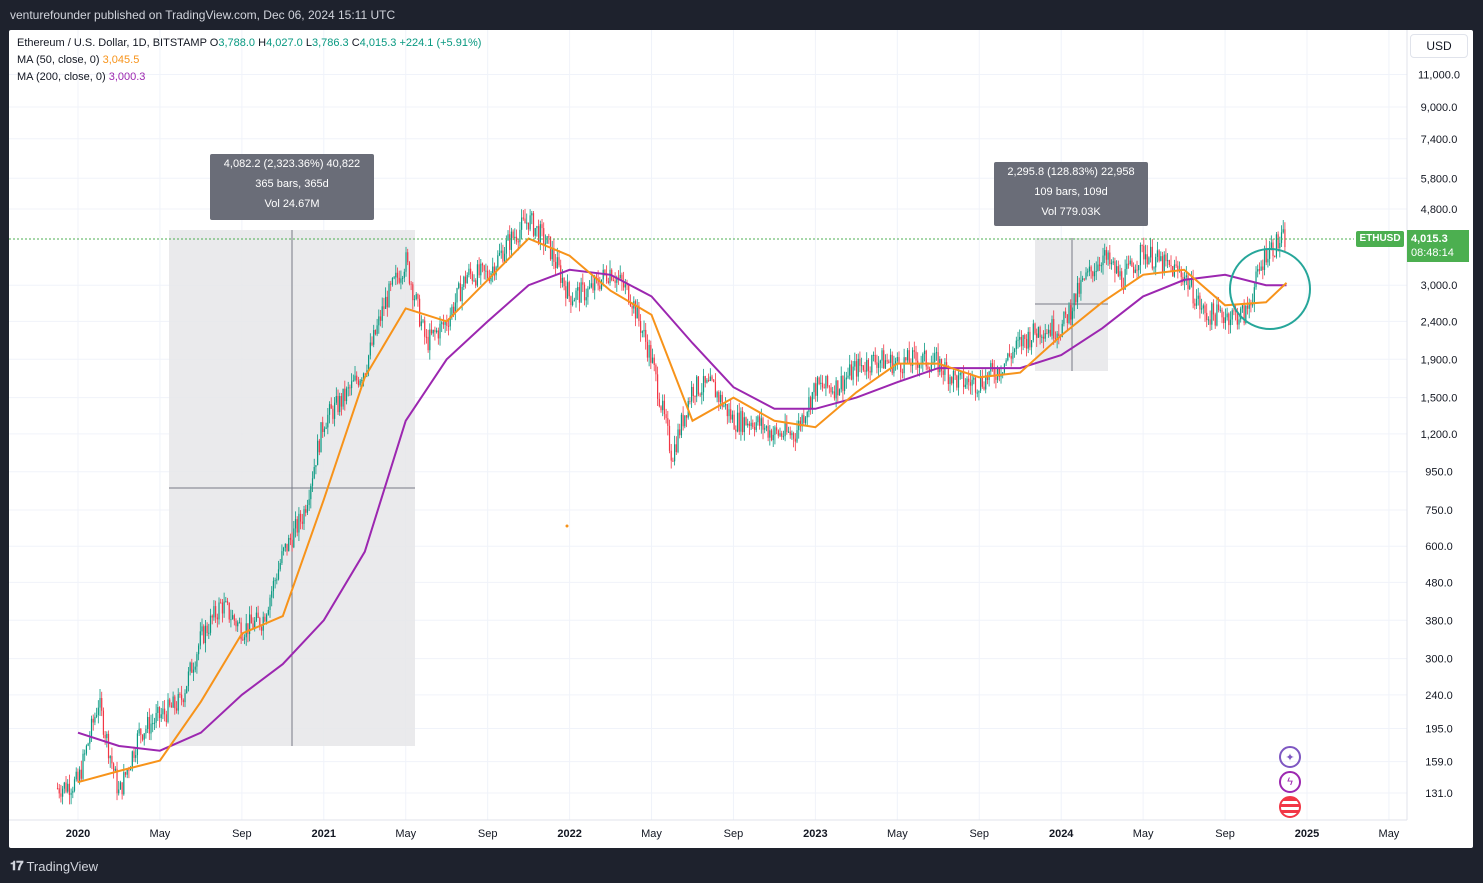 The height and width of the screenshot is (883, 1483). What do you see at coordinates (1439, 46) in the screenshot?
I see `currency-button: USD` at bounding box center [1439, 46].